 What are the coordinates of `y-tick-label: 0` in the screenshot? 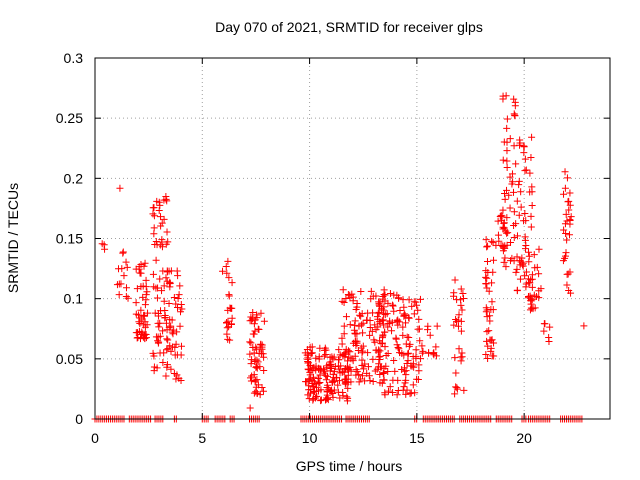 It's located at (79, 419).